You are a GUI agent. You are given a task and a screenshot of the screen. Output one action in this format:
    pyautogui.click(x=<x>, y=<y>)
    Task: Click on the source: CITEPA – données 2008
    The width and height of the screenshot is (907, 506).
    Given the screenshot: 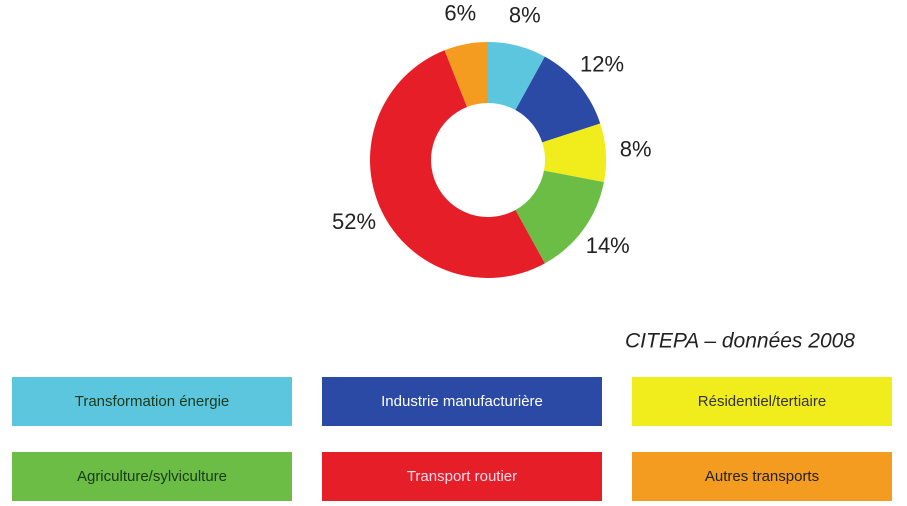 What is the action you would take?
    pyautogui.click(x=740, y=341)
    